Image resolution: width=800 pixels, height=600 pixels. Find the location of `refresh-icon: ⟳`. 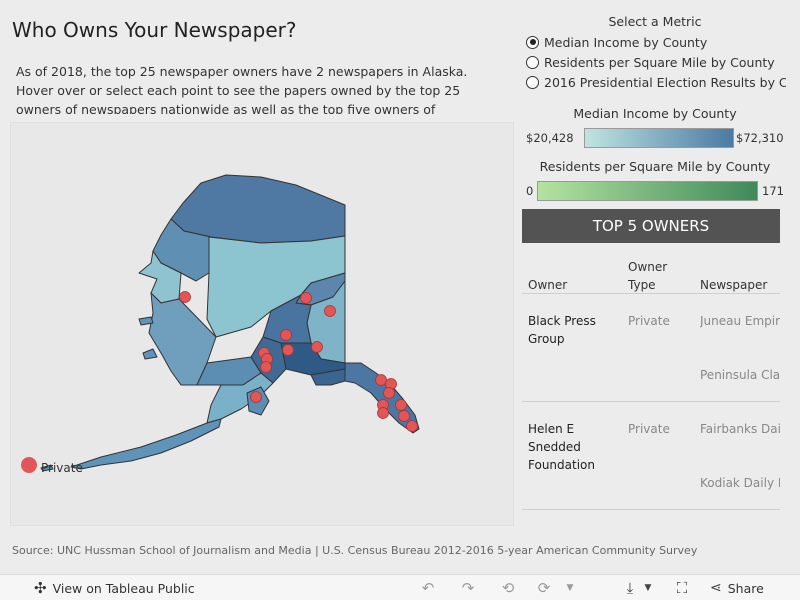

refresh-icon: ⟳ is located at coordinates (544, 588).